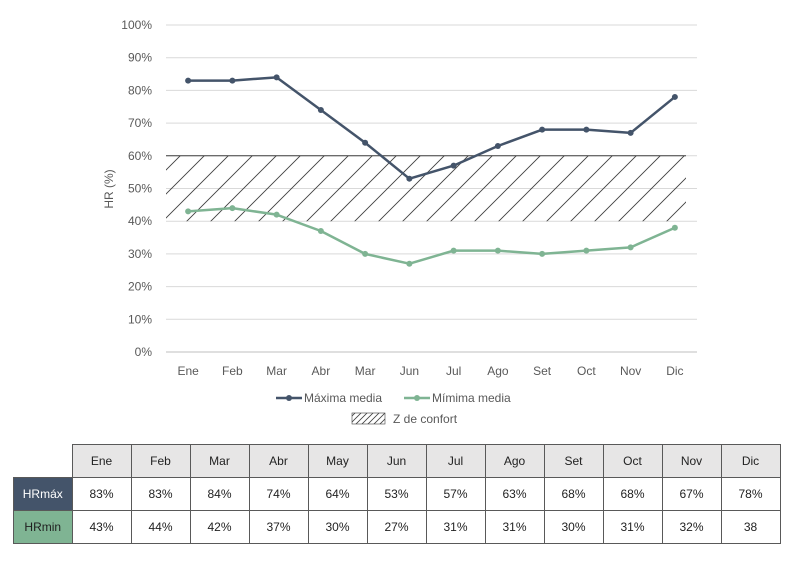  Describe the element at coordinates (219, 527) in the screenshot. I see `table-cell: 42%` at that location.